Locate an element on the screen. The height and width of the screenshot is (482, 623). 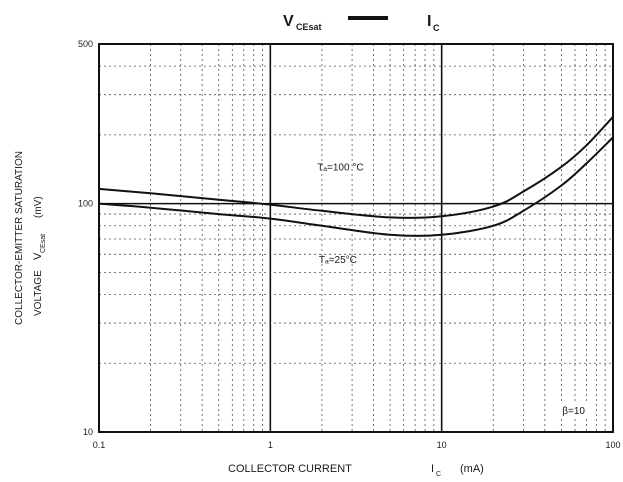
y-tick-label: 100 is located at coordinates (85, 204).